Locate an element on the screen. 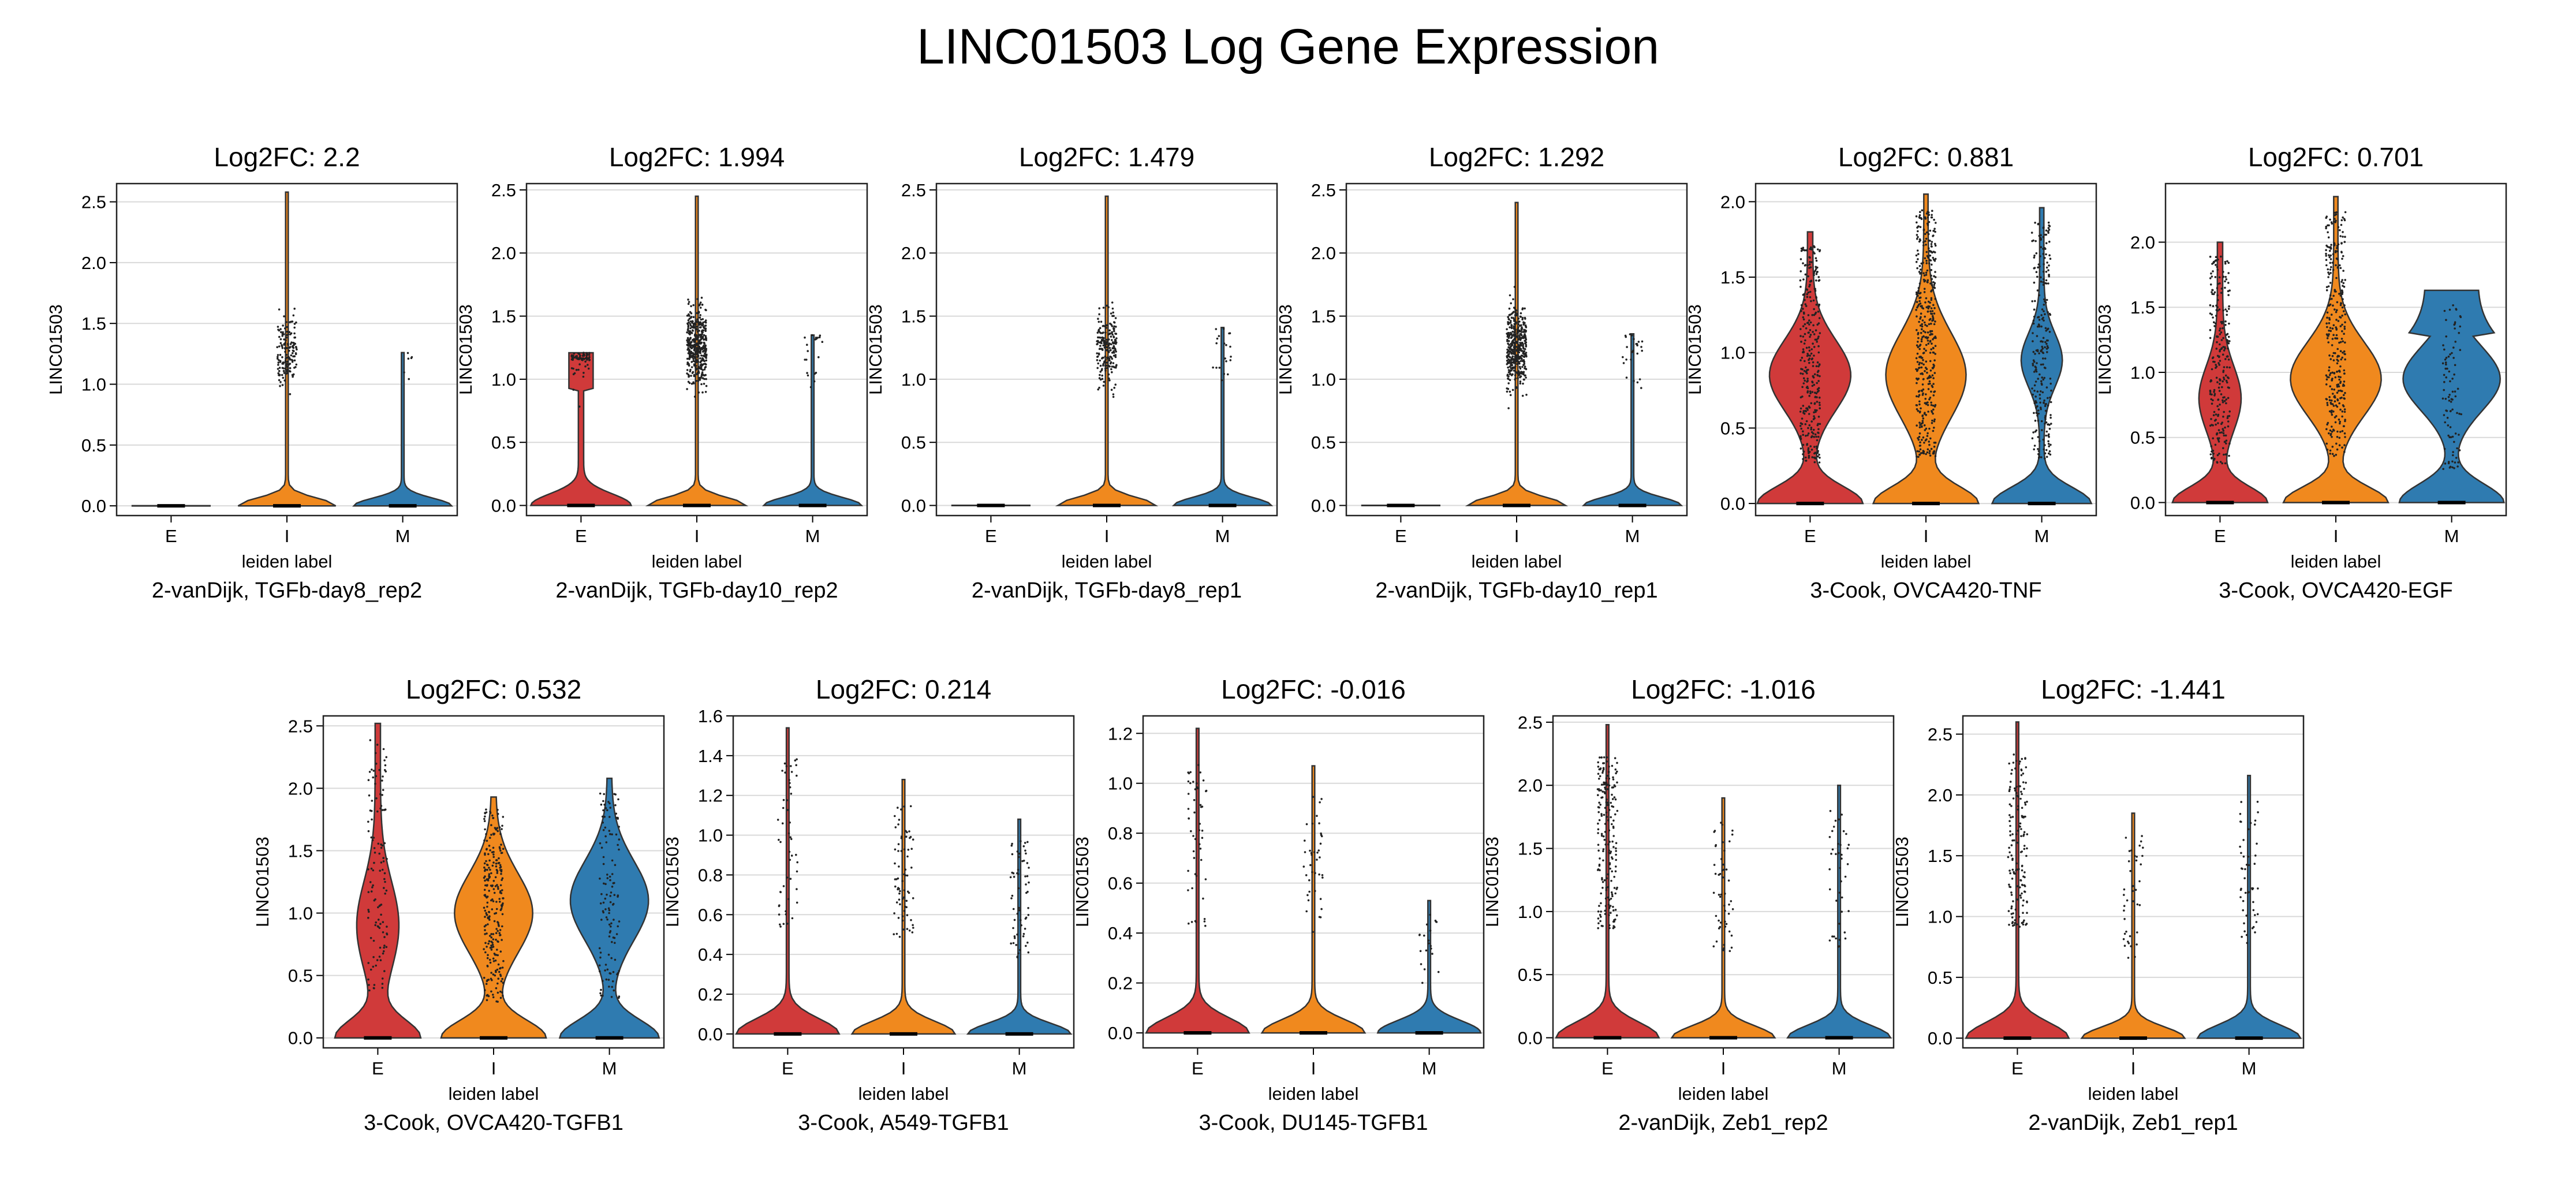  y-tick-label: 0.2 is located at coordinates (1120, 983).